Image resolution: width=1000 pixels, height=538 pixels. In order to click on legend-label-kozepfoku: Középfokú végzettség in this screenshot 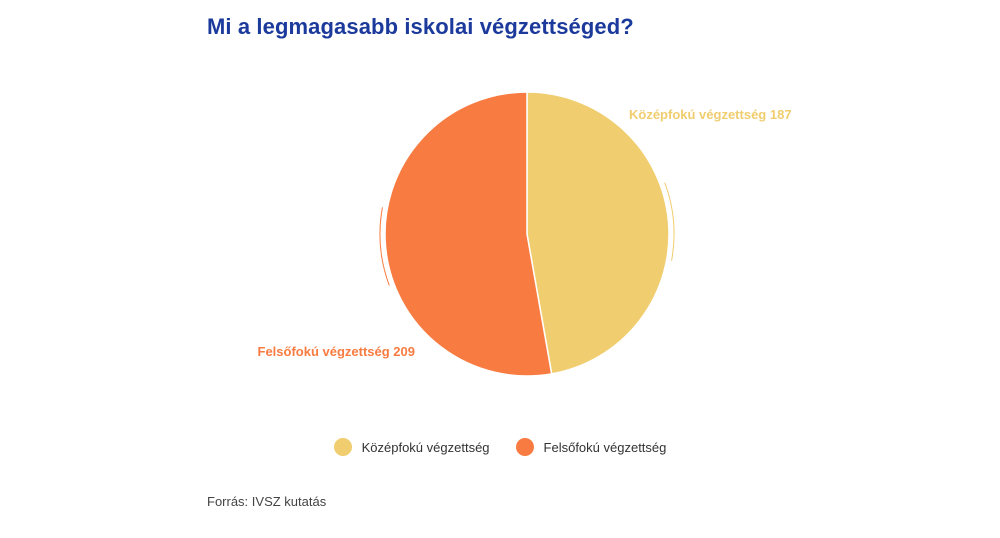, I will do `click(425, 447)`.